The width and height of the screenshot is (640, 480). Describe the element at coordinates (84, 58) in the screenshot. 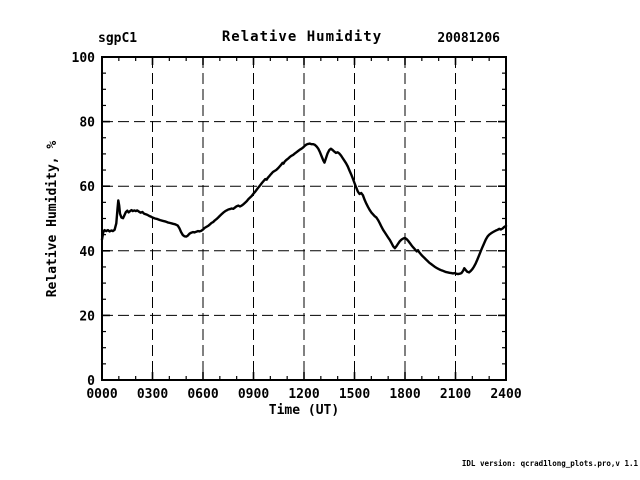

I see `y-tick-label: 100` at that location.